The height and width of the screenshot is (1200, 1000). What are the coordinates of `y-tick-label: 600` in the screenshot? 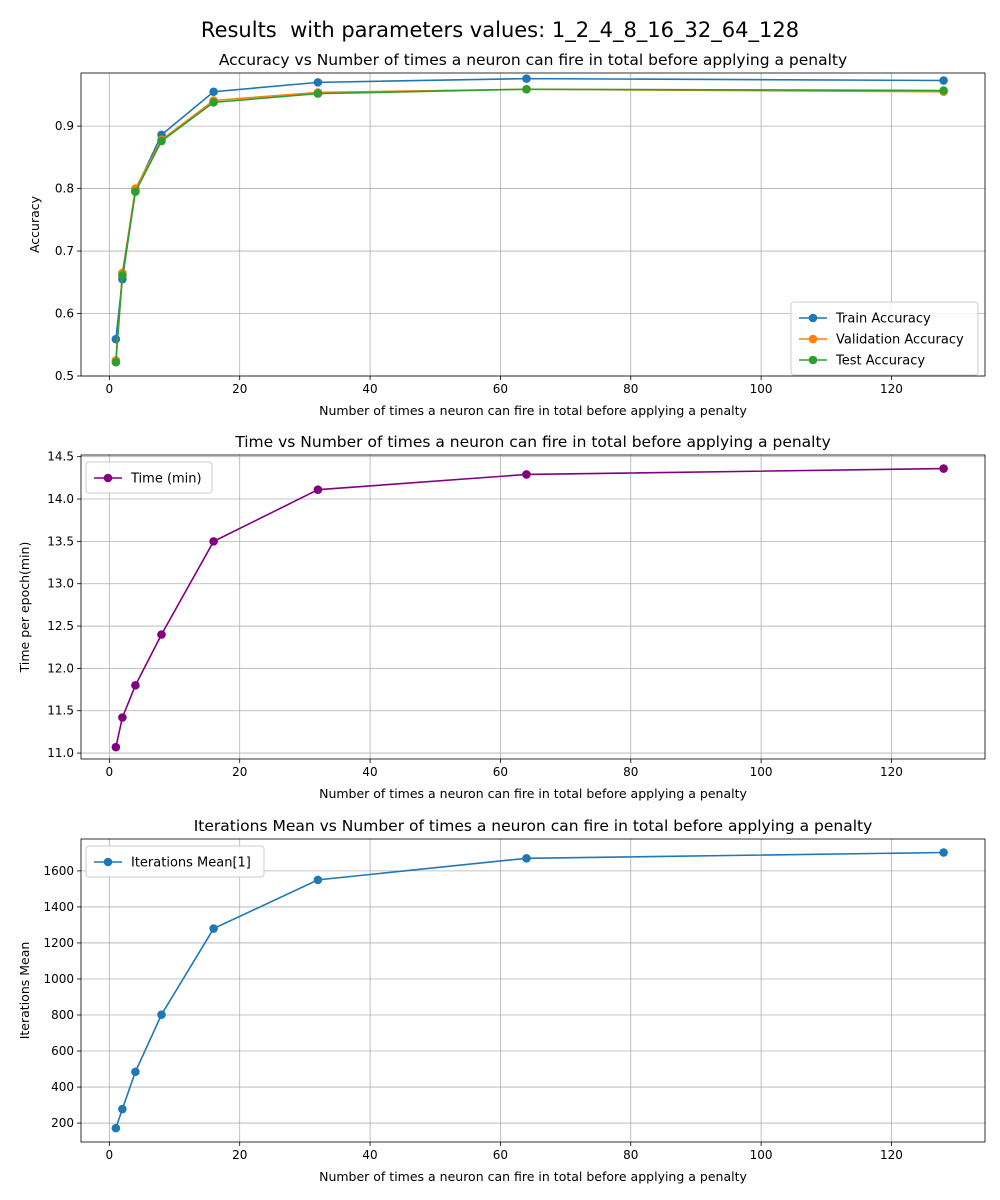 It's located at (62, 1051).